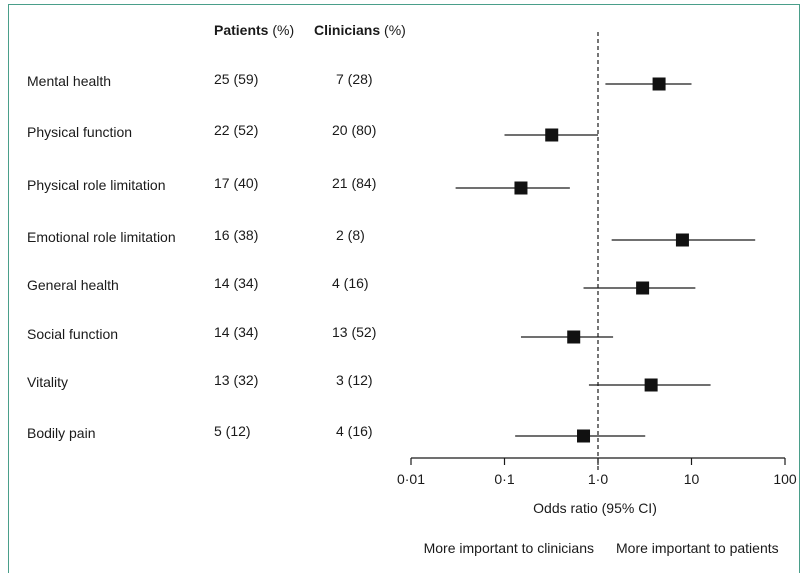  Describe the element at coordinates (254, 30) in the screenshot. I see `patients-header: Patients (%)` at that location.